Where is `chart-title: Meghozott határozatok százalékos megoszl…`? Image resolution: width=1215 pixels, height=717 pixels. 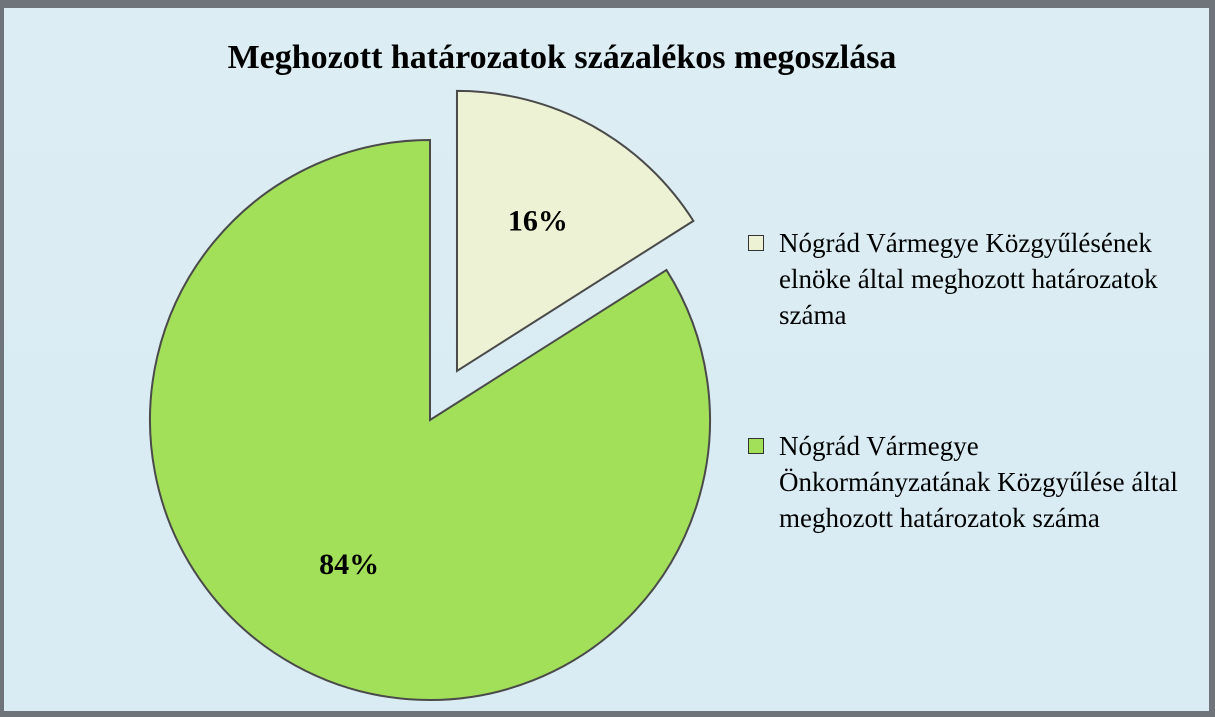 chart-title: Meghozott határozatok százalékos megoszl… is located at coordinates (562, 57).